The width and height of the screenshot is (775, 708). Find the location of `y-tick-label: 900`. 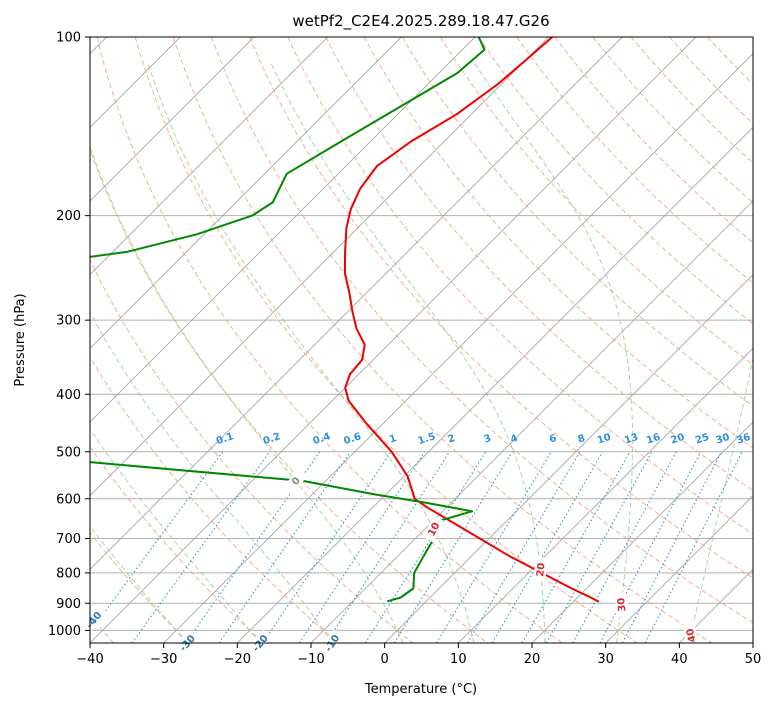

y-tick-label: 900 is located at coordinates (68, 604).